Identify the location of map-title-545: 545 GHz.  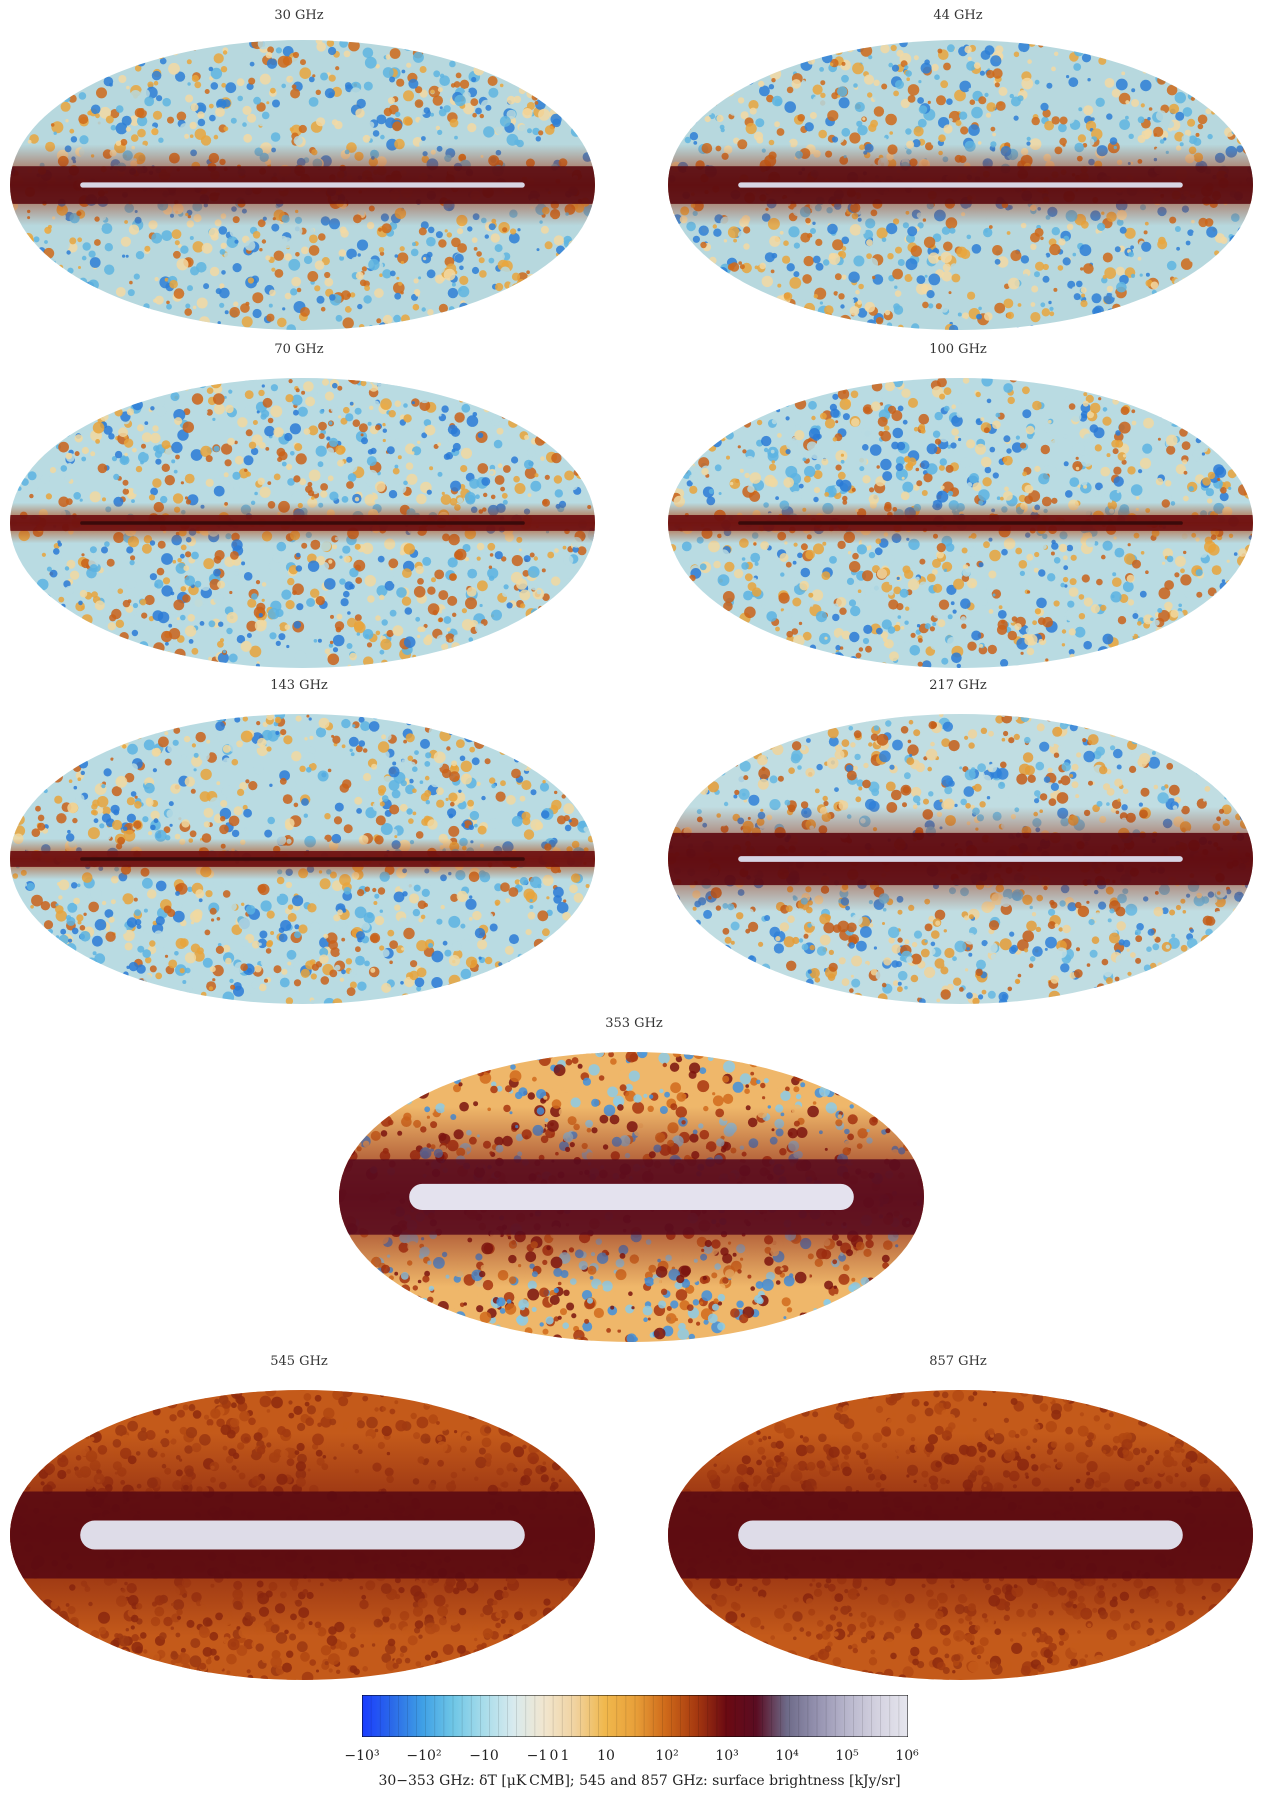
(299, 1361).